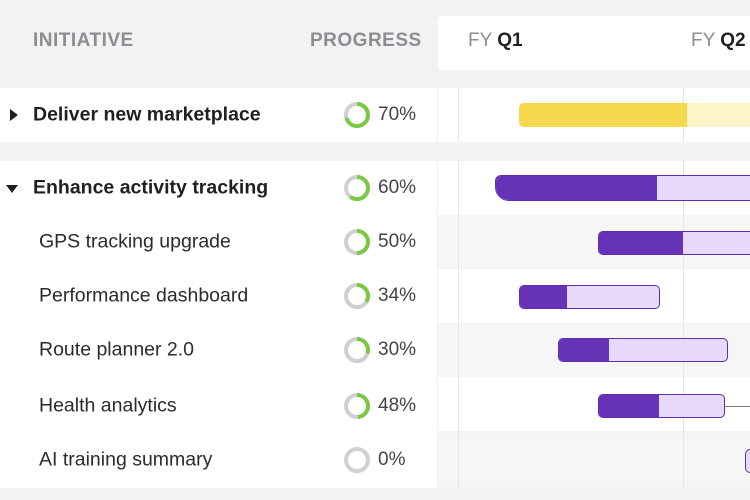  I want to click on quarter-label-q2: FY Q2, so click(718, 41).